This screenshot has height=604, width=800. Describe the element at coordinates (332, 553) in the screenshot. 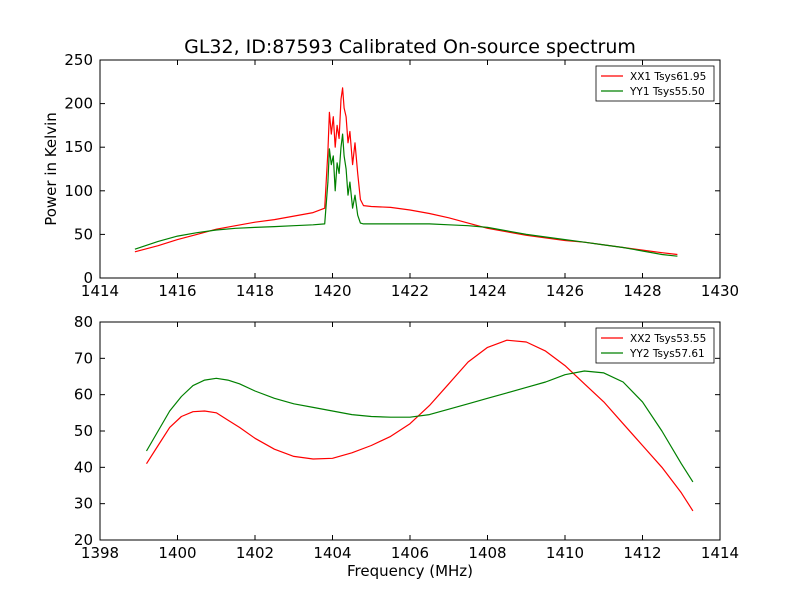

I see `x-tick-label: 1404` at that location.